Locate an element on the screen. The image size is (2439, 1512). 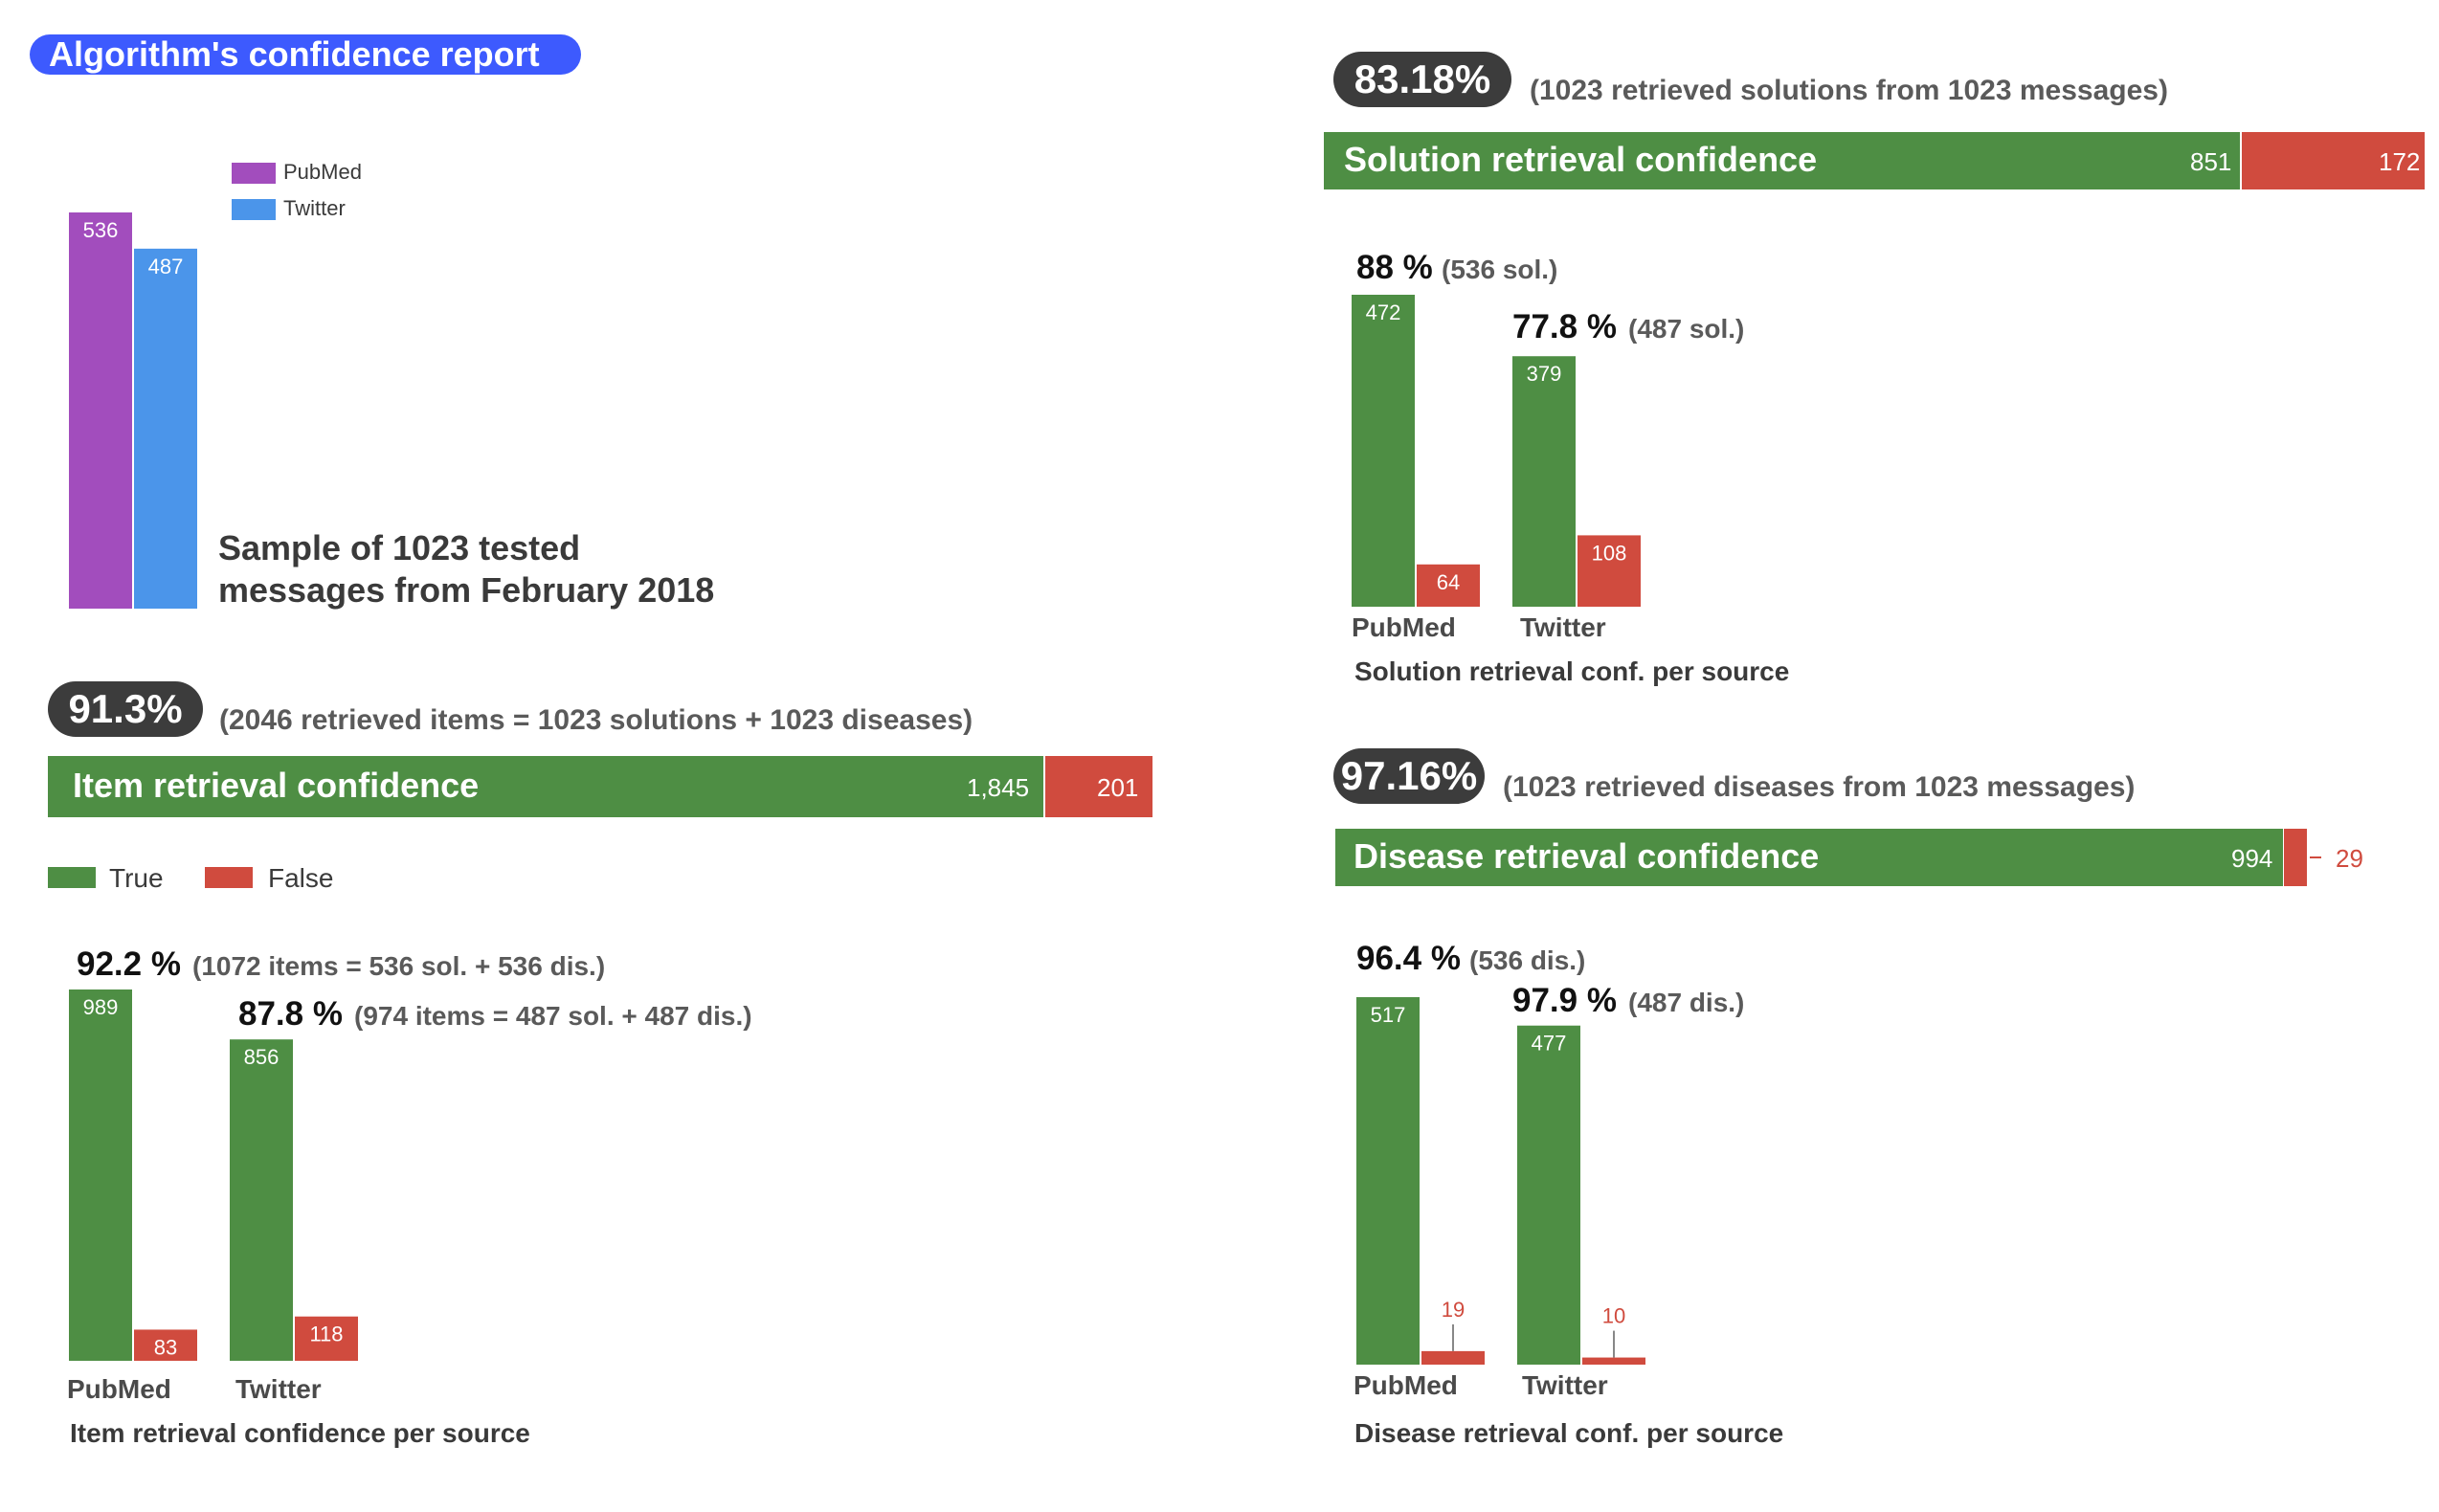
item_per_source-true-bar-pubmed-label: 989 is located at coordinates (101, 1007).